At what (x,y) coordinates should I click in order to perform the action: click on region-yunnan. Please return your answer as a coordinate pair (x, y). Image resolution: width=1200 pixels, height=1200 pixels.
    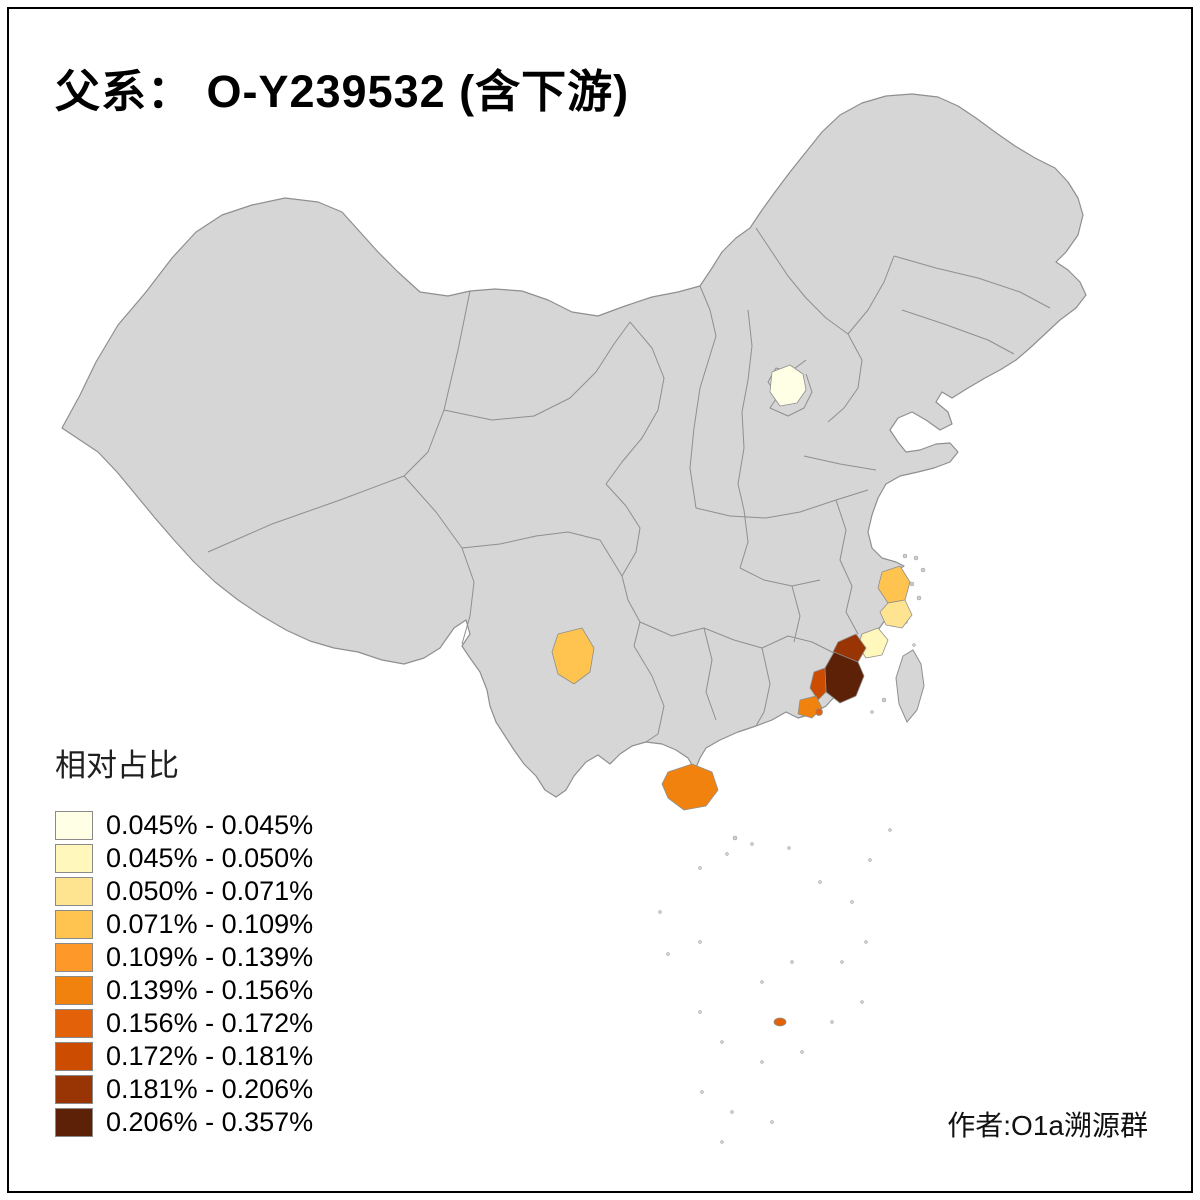
    Looking at the image, I should click on (573, 656).